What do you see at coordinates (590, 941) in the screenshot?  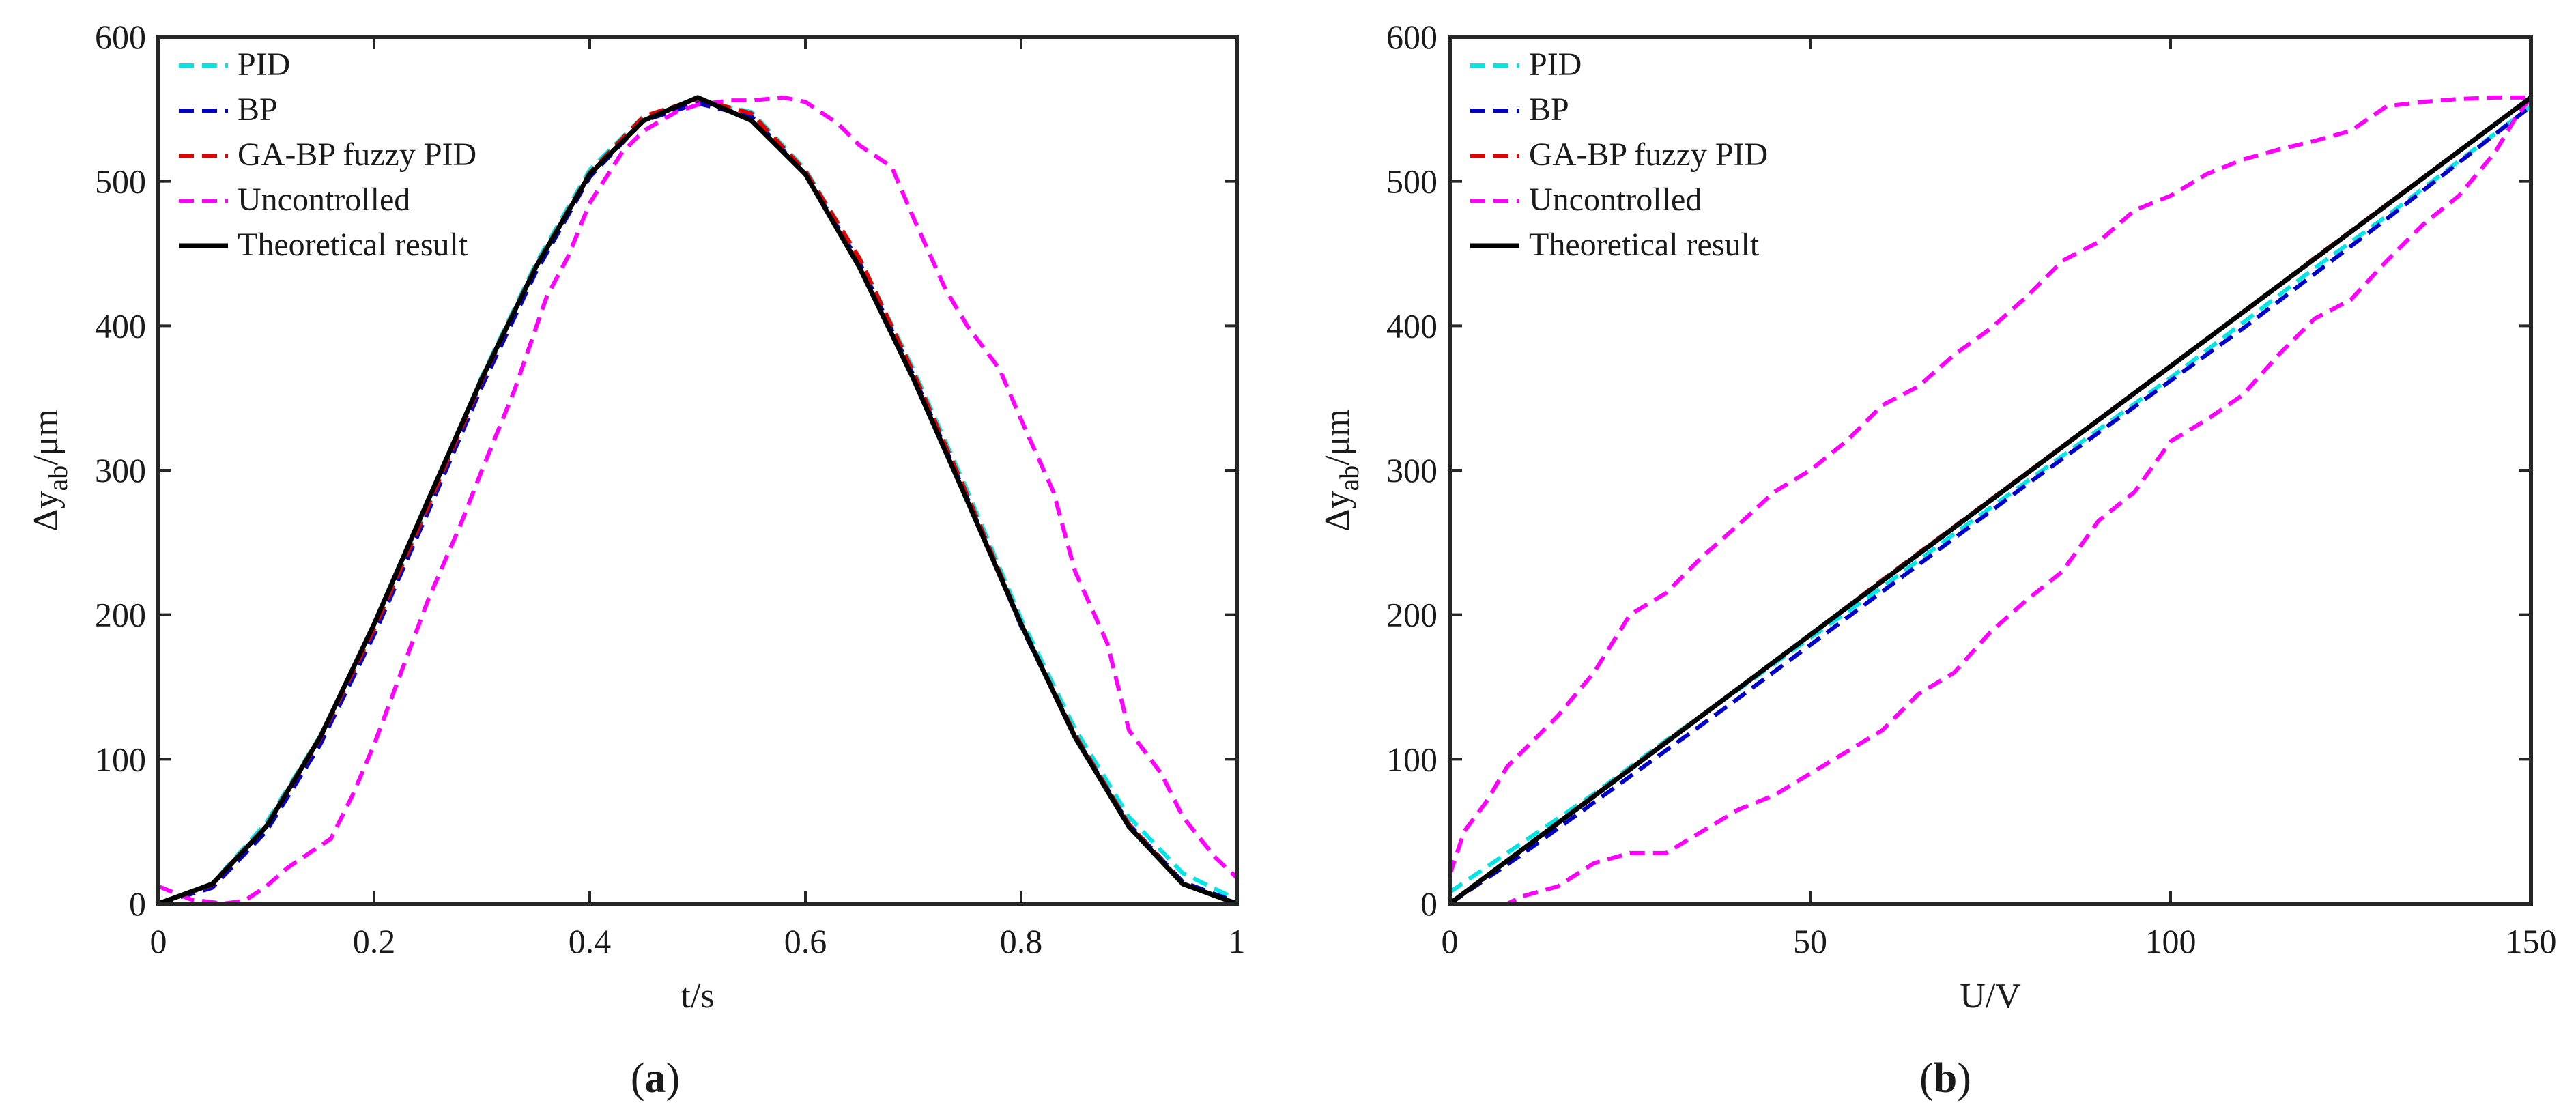 I see `x-tick-label: 0.4` at bounding box center [590, 941].